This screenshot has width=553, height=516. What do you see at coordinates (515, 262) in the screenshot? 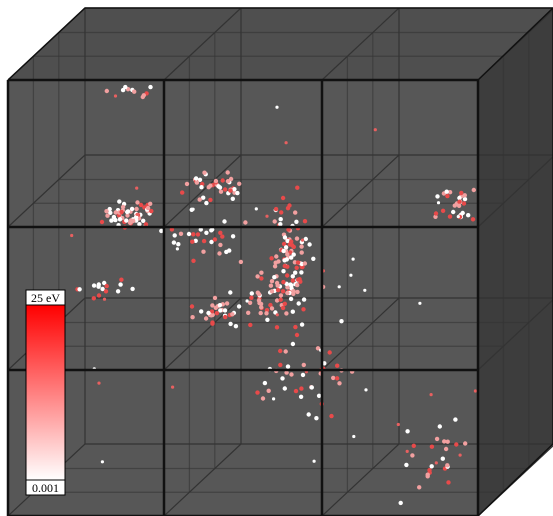
I see `cube-edge` at bounding box center [515, 262].